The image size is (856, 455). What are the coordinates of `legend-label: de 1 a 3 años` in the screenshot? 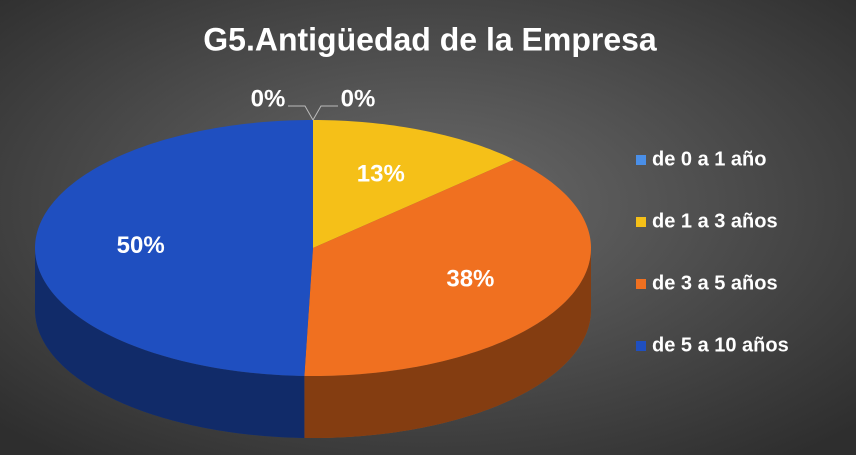 It's located at (715, 221).